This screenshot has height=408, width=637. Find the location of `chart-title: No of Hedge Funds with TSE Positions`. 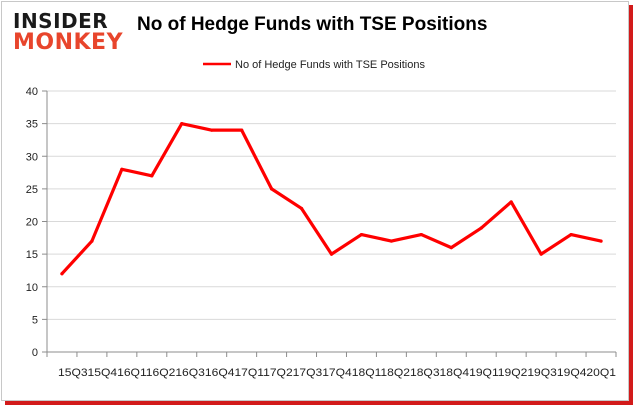

chart-title: No of Hedge Funds with TSE Positions is located at coordinates (312, 24).